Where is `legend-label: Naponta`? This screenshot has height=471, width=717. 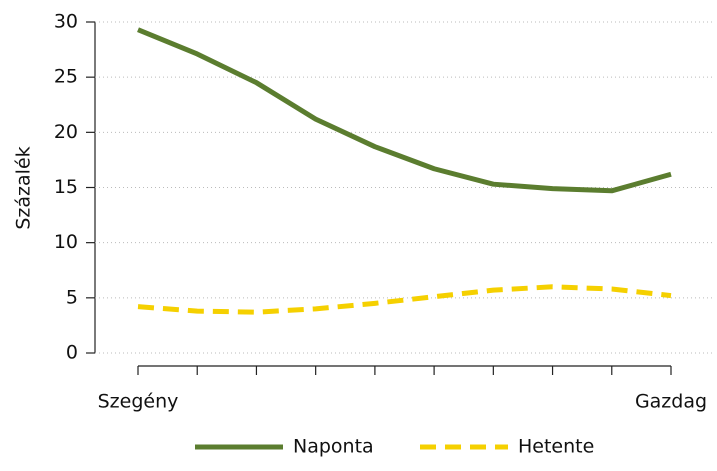 legend-label: Naponta is located at coordinates (333, 447).